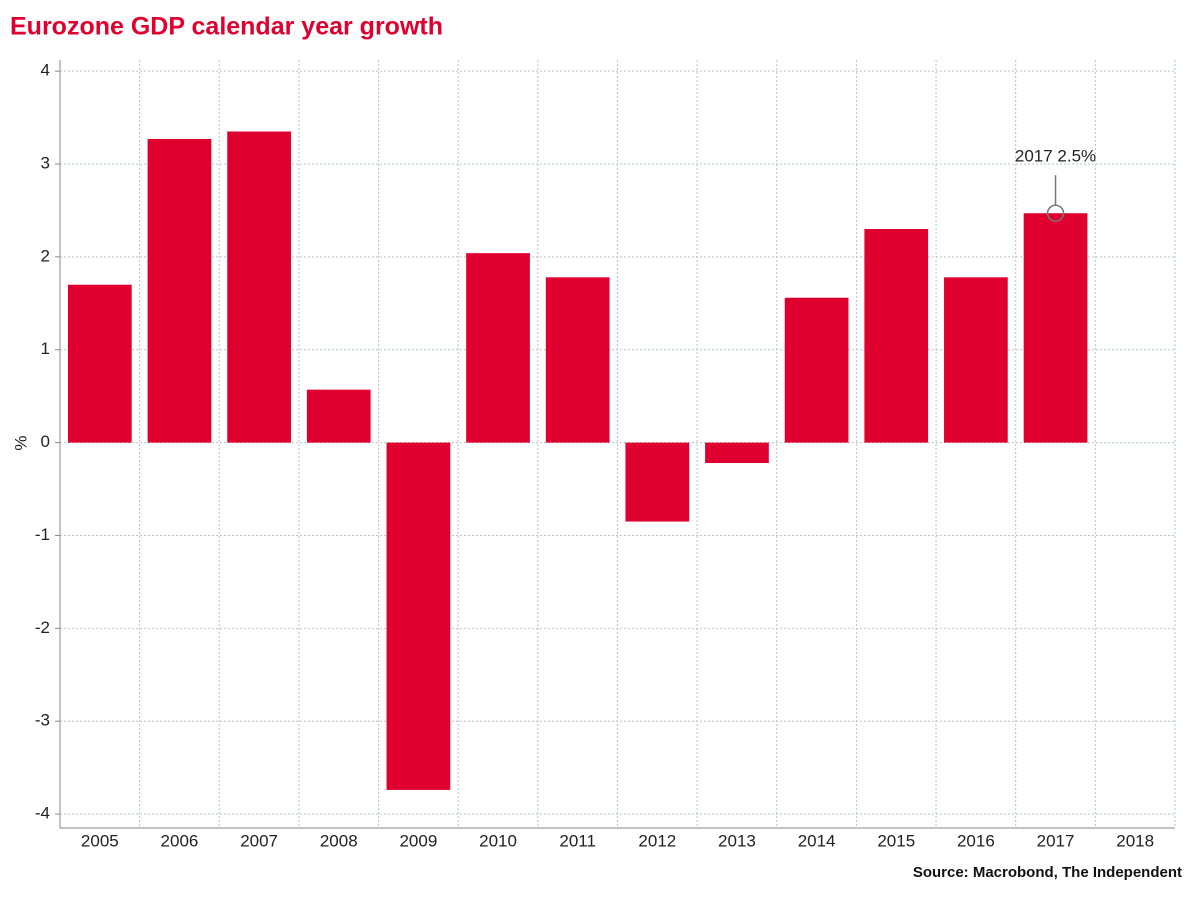 The image size is (1200, 900). What do you see at coordinates (100, 840) in the screenshot?
I see `x-tick-label: 2005` at bounding box center [100, 840].